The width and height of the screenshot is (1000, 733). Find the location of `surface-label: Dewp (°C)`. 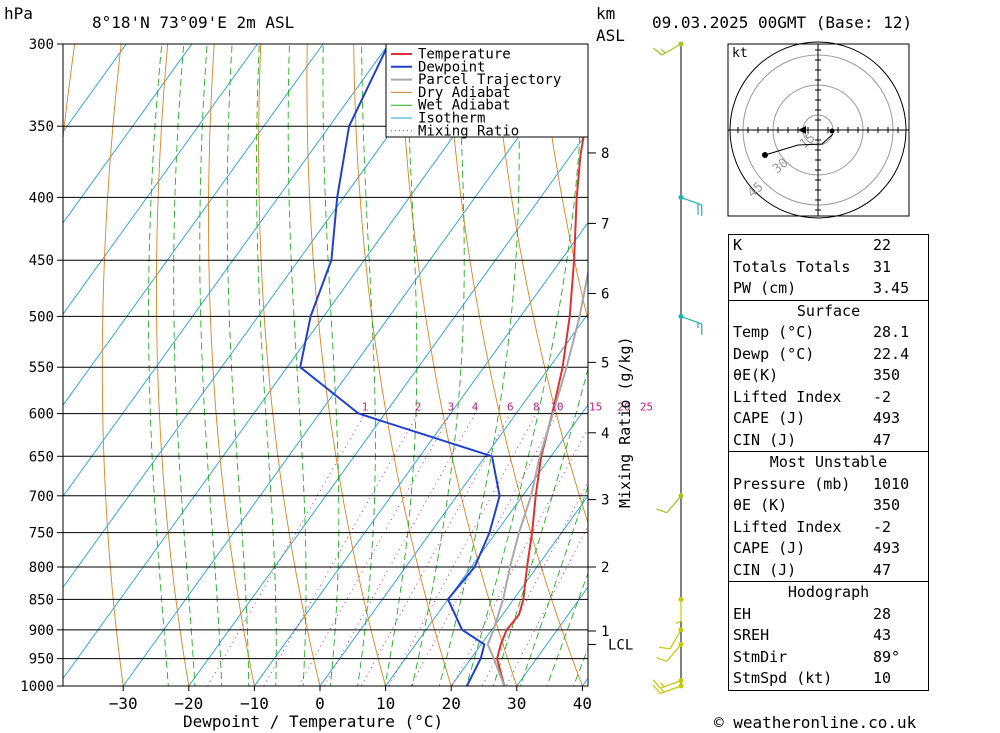

surface-label: Dewp (°C) is located at coordinates (774, 353).